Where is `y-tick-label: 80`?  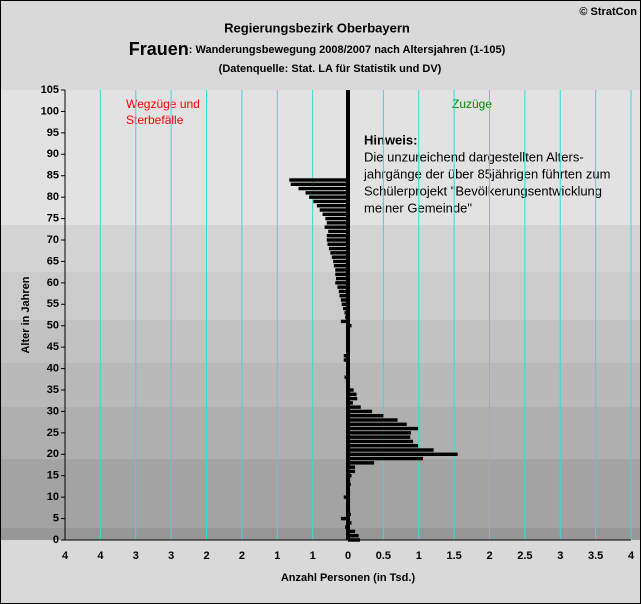 y-tick-label: 80 is located at coordinates (53, 197).